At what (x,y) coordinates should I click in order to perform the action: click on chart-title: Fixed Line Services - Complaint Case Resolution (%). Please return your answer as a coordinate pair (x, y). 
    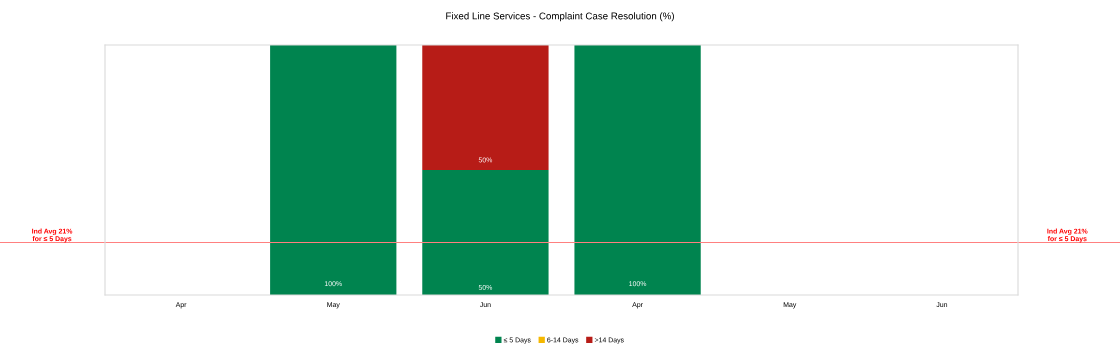
    Looking at the image, I should click on (560, 17).